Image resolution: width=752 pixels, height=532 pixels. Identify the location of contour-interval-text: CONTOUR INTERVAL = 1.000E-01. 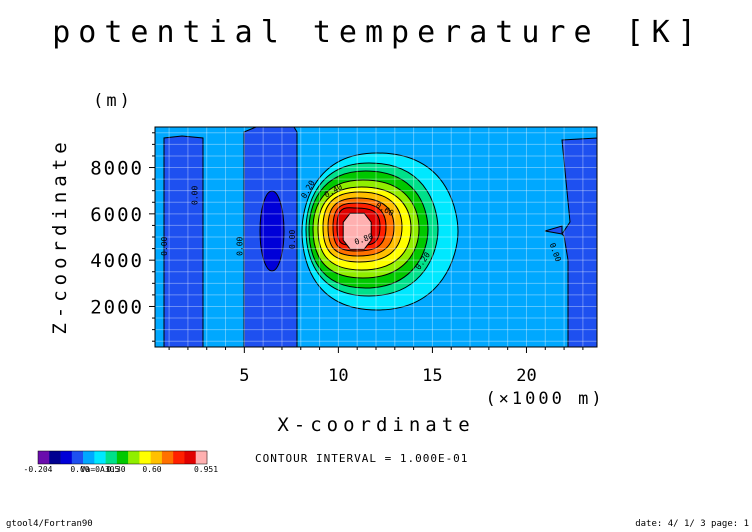
(361, 458).